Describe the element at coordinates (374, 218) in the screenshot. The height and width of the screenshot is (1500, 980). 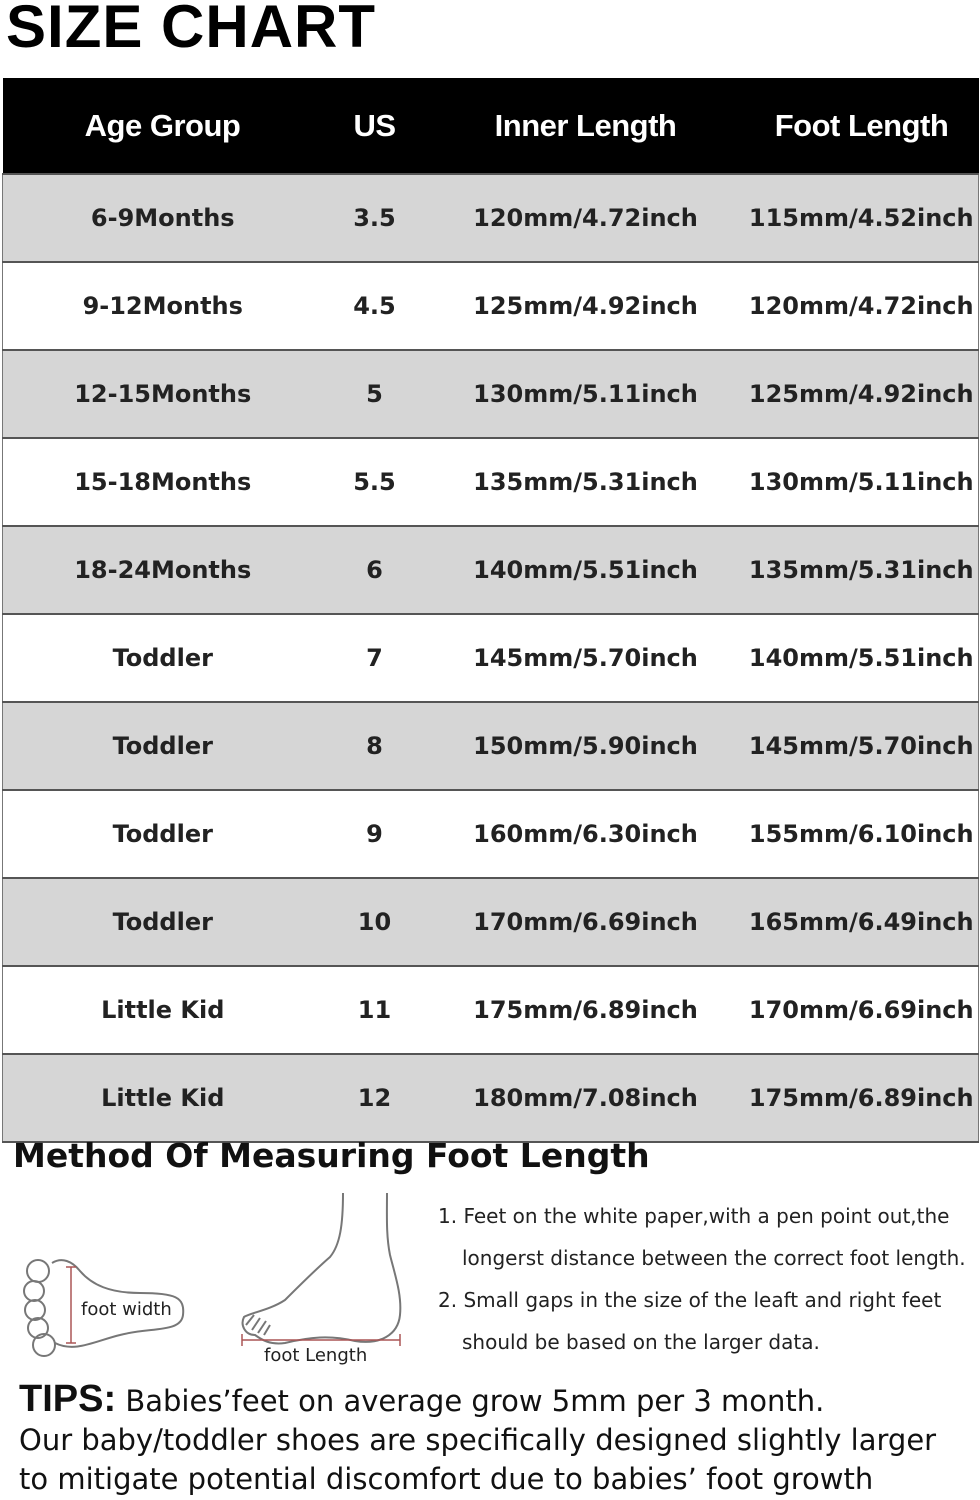
I see `table-cell: 3.5` at that location.